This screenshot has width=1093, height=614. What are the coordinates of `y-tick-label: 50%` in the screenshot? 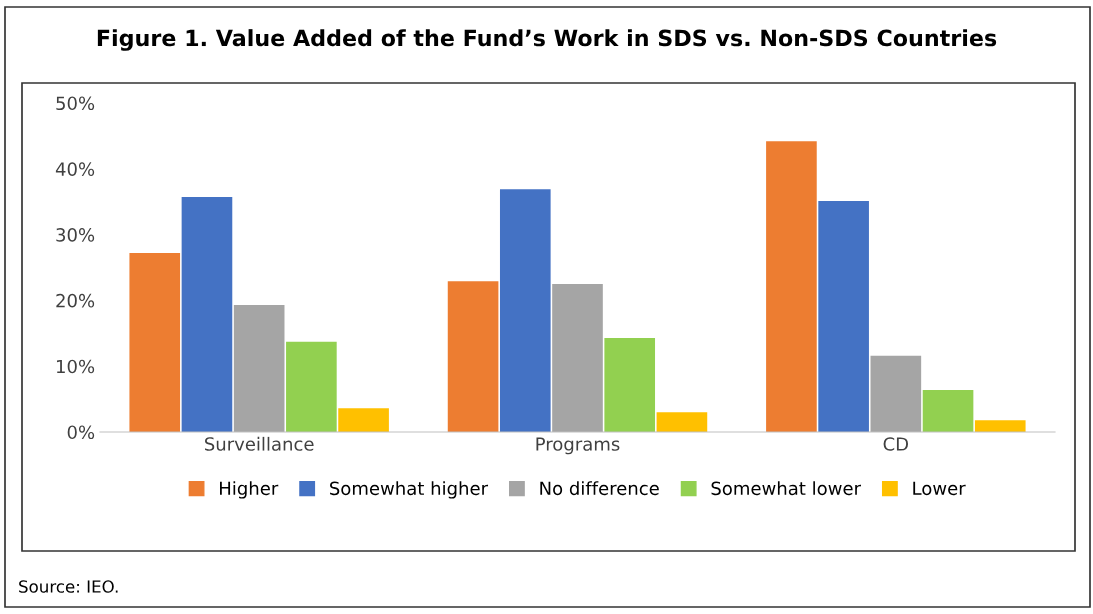 It's located at (75, 103).